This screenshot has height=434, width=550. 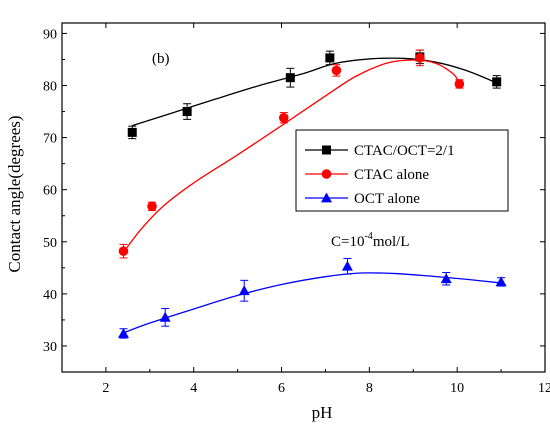 I want to click on x-tick-label: 6, so click(x=281, y=388).